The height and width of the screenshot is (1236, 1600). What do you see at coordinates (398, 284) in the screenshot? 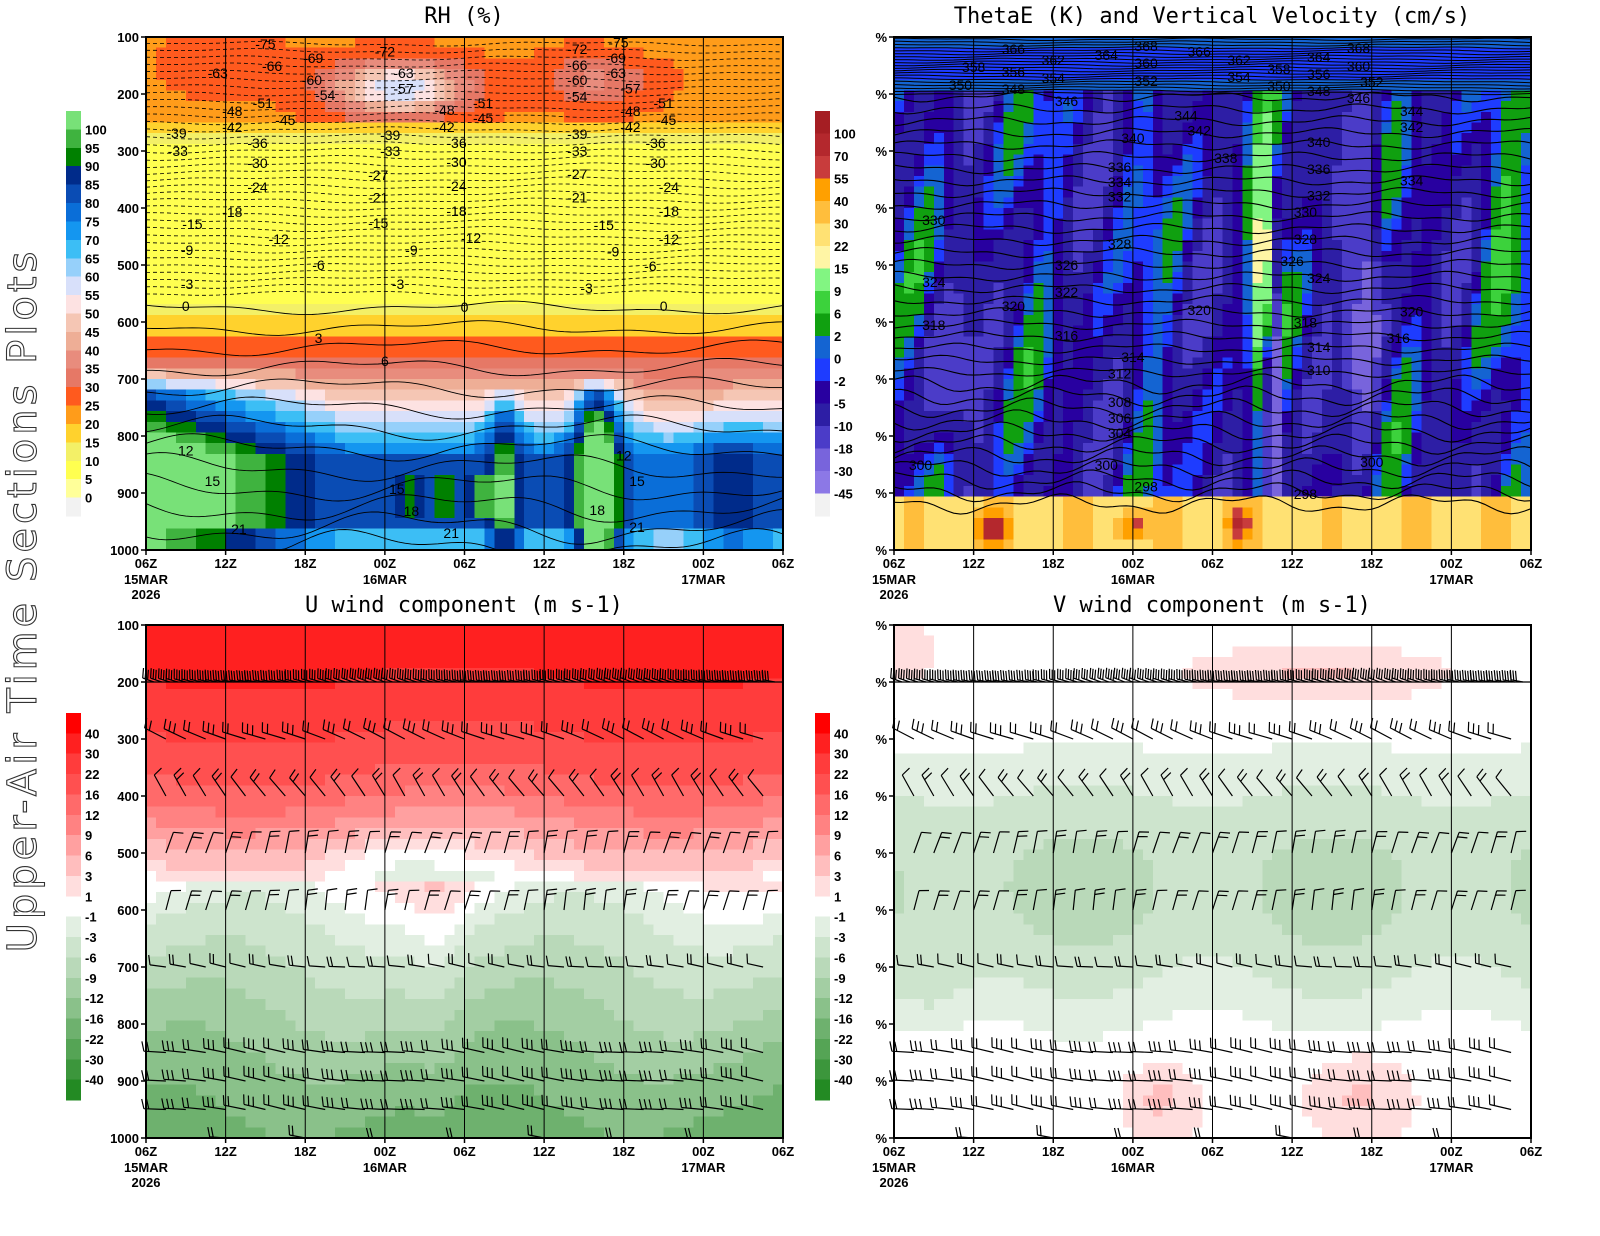
I see `contour-label: -3` at bounding box center [398, 284].